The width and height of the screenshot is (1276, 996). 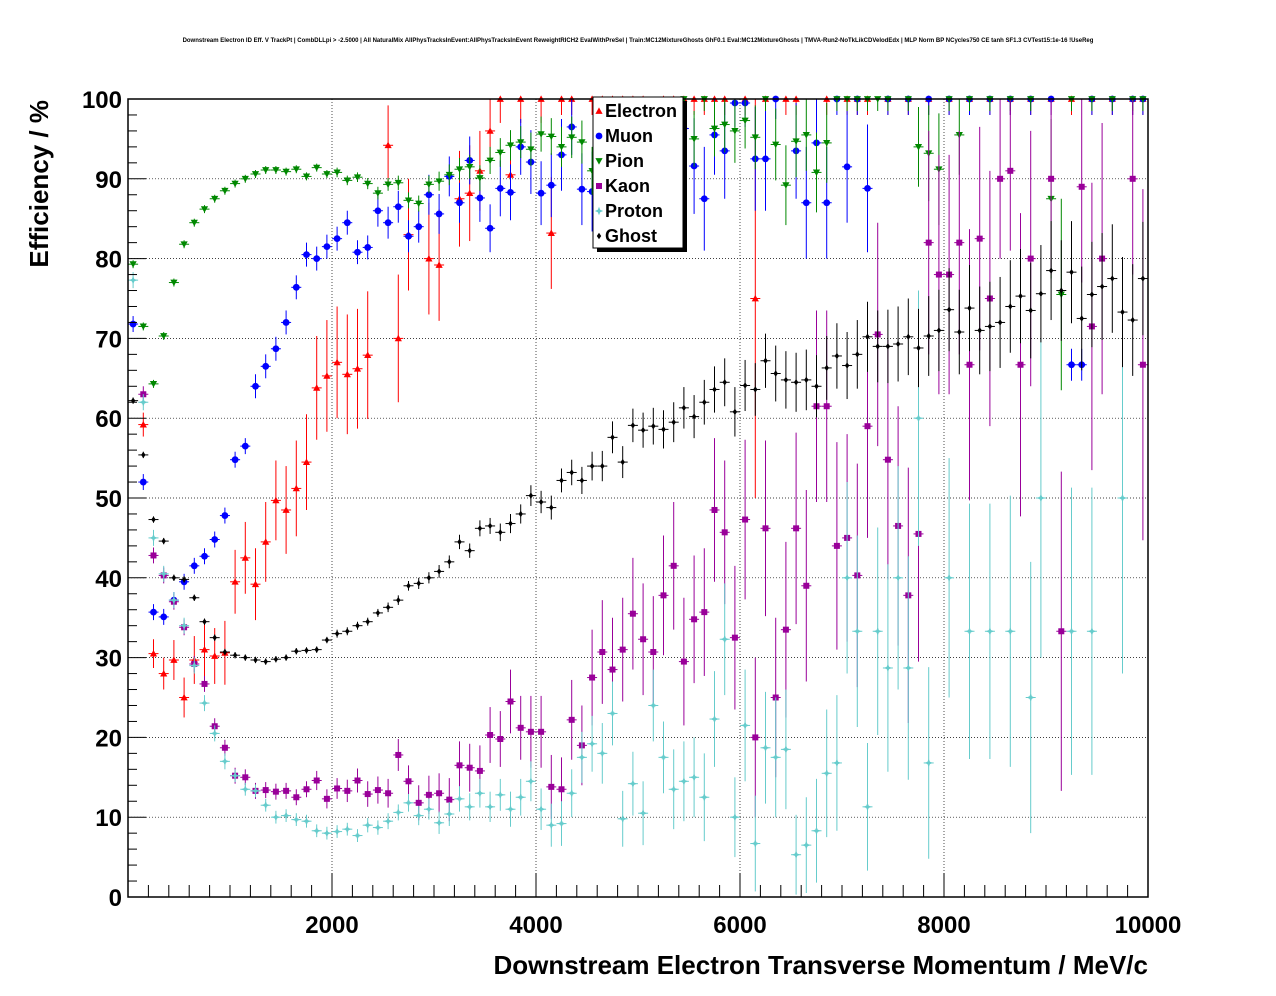 What do you see at coordinates (599, 236) in the screenshot?
I see `legend-marker-ghost` at bounding box center [599, 236].